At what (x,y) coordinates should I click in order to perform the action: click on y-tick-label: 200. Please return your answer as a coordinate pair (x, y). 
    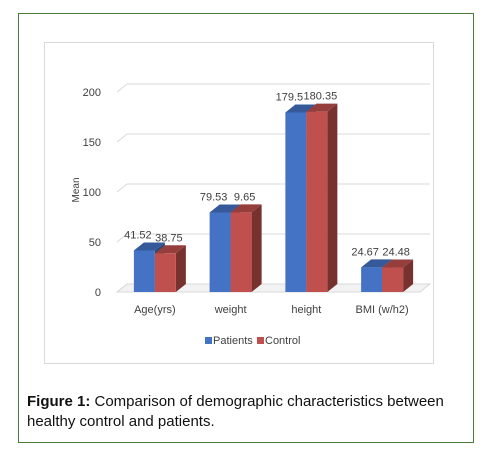
    Looking at the image, I should click on (92, 93).